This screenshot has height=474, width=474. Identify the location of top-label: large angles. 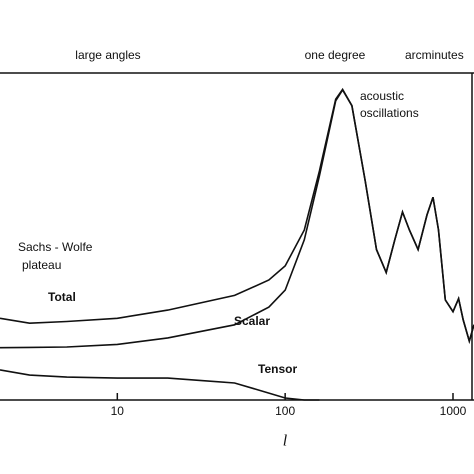
(107, 55).